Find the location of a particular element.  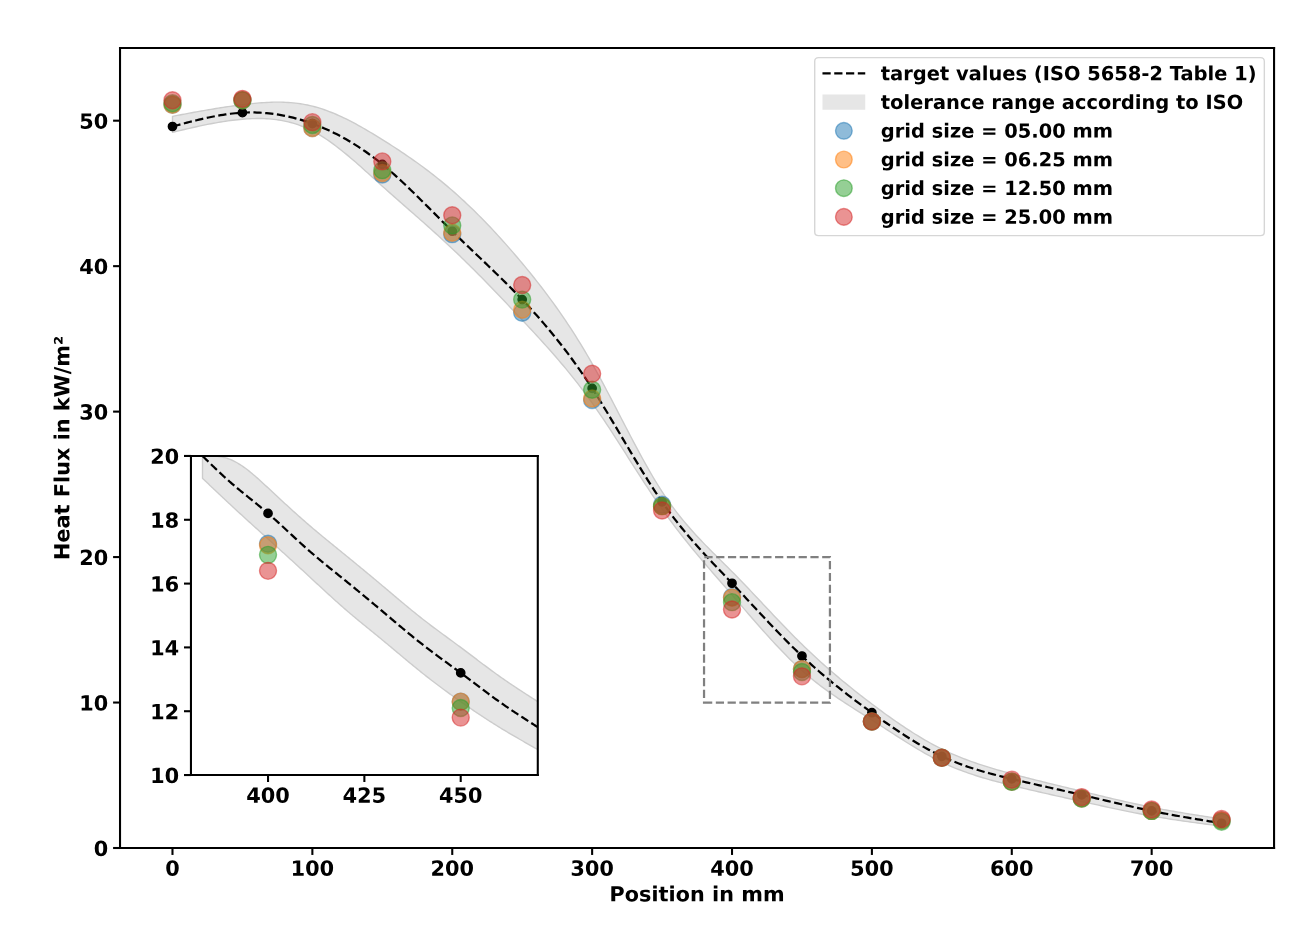

y-tick-label: 18 is located at coordinates (165, 520).